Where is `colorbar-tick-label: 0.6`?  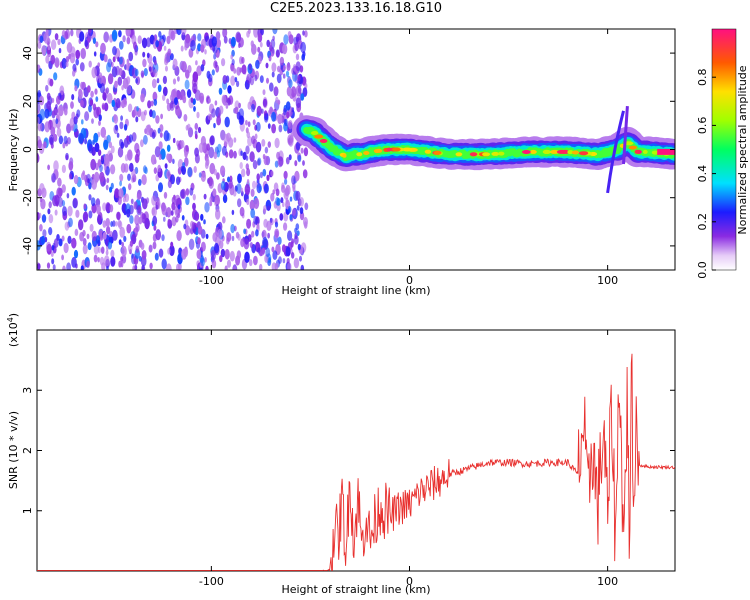 colorbar-tick-label: 0.6 is located at coordinates (702, 125).